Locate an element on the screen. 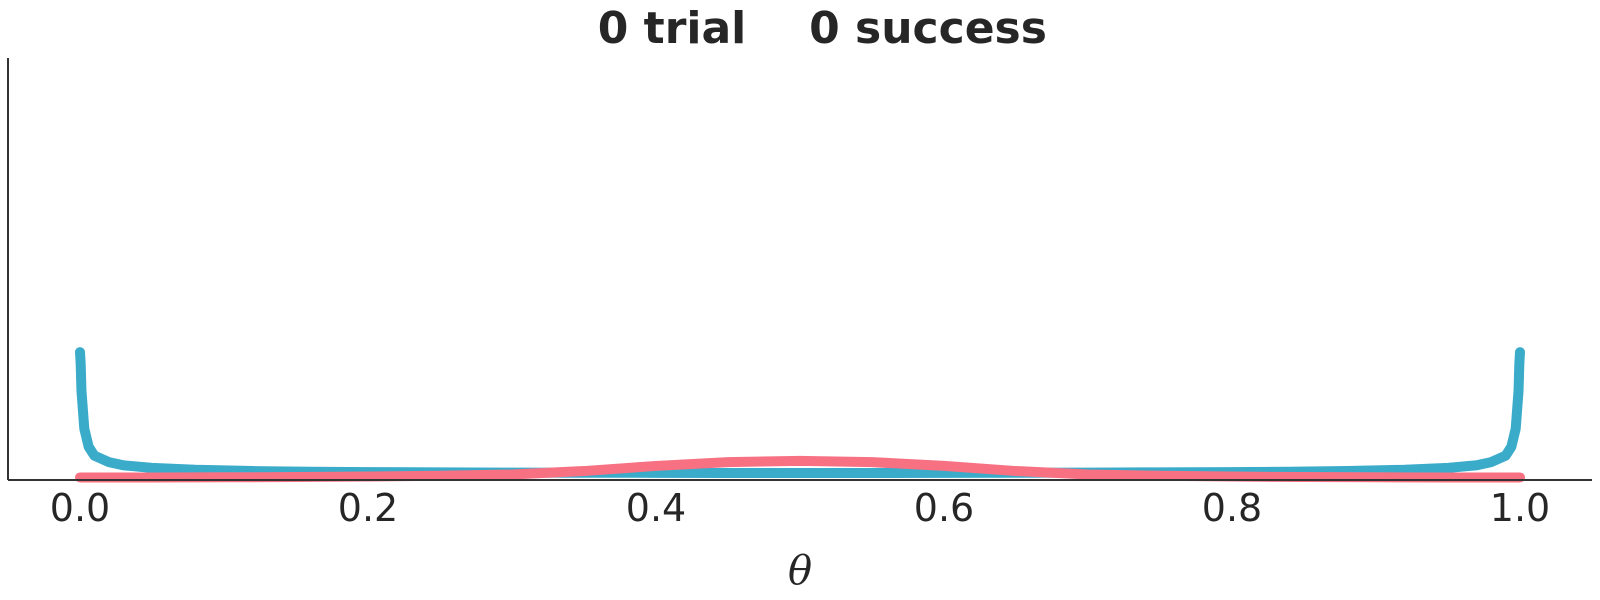  x-tick-label: 0.8 is located at coordinates (1232, 508).